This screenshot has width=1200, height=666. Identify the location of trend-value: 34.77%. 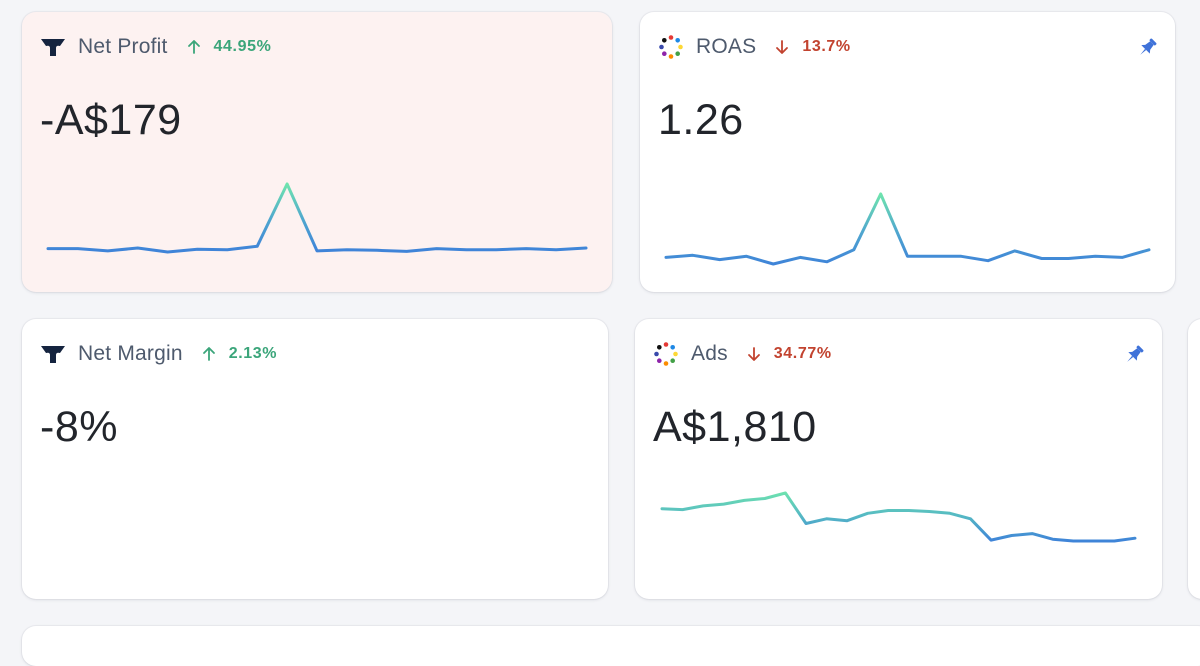
(802, 353).